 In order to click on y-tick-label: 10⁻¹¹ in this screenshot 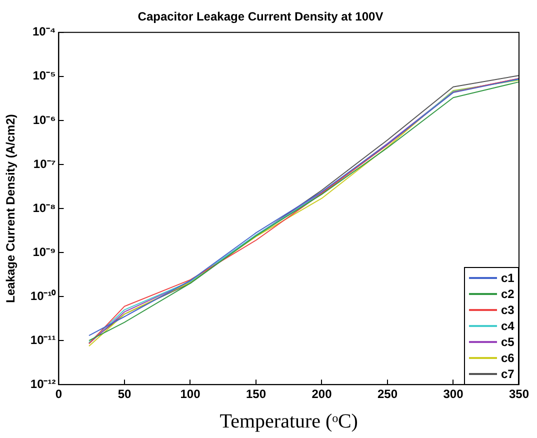, I will do `click(43, 339)`.